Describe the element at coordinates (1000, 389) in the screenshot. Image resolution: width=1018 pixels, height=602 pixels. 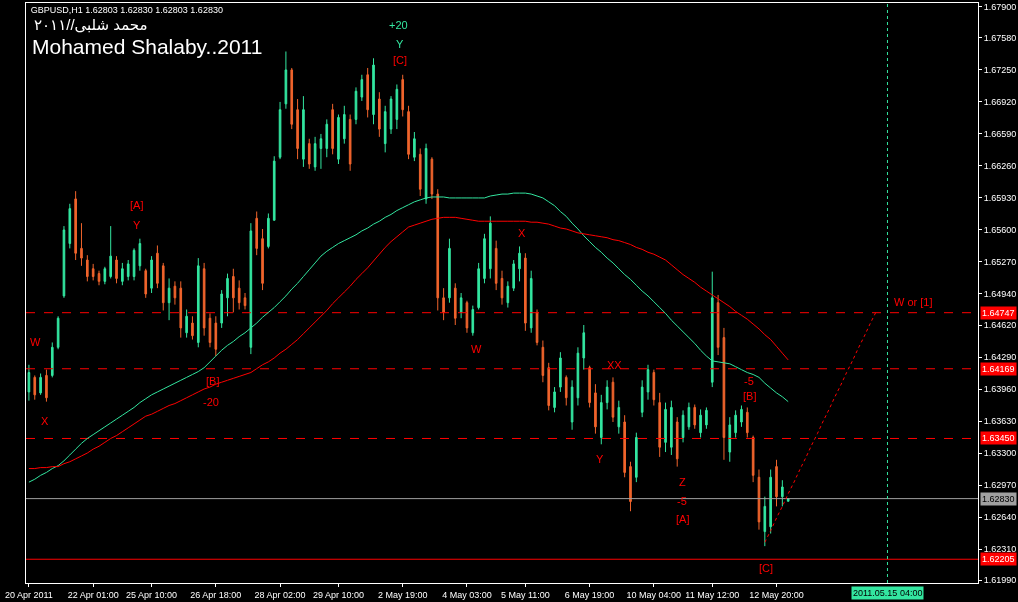
I see `y-tick-label: 1.63960` at that location.